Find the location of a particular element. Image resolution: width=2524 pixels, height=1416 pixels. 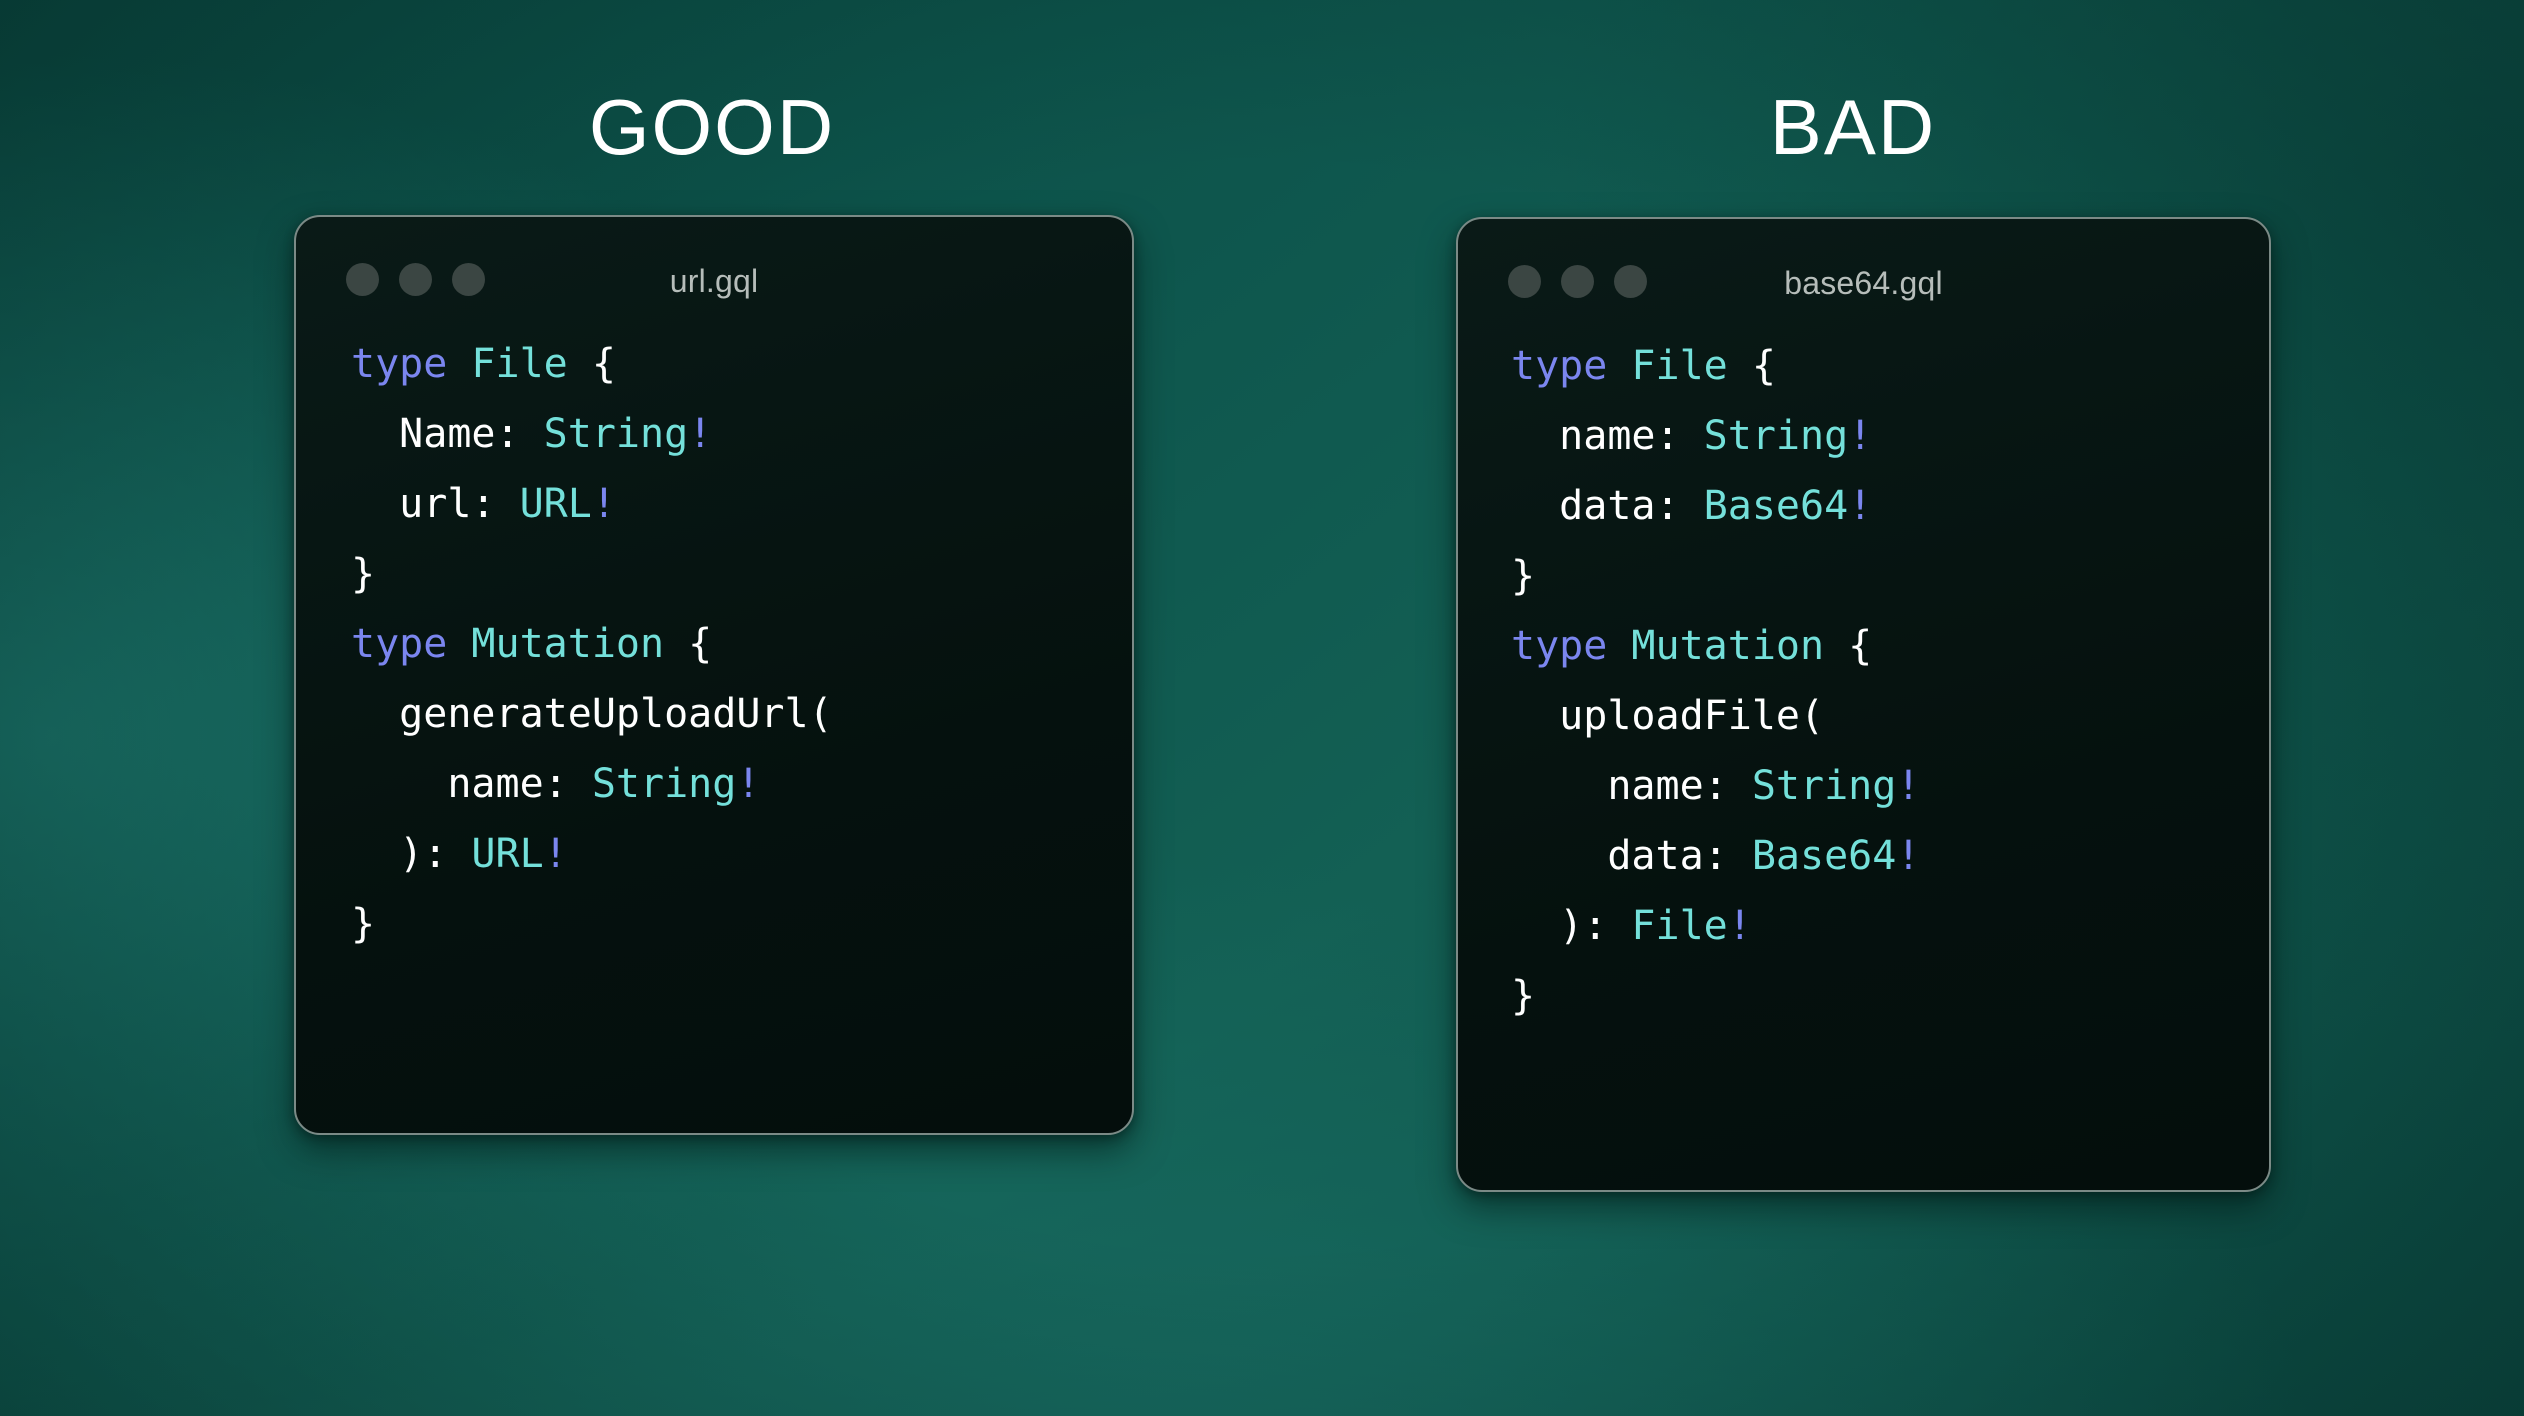

code-line: uploadFile( is located at coordinates (1890, 716).